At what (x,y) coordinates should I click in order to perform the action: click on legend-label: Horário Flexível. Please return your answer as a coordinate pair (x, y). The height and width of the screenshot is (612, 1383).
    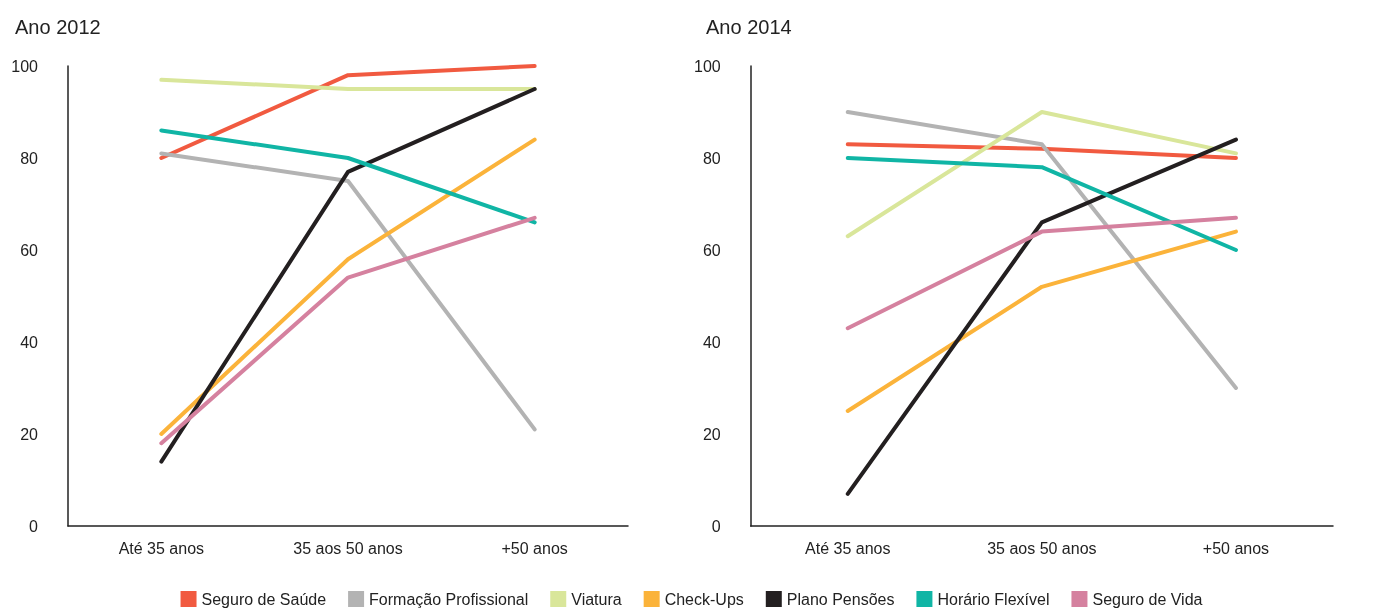
    Looking at the image, I should click on (993, 599).